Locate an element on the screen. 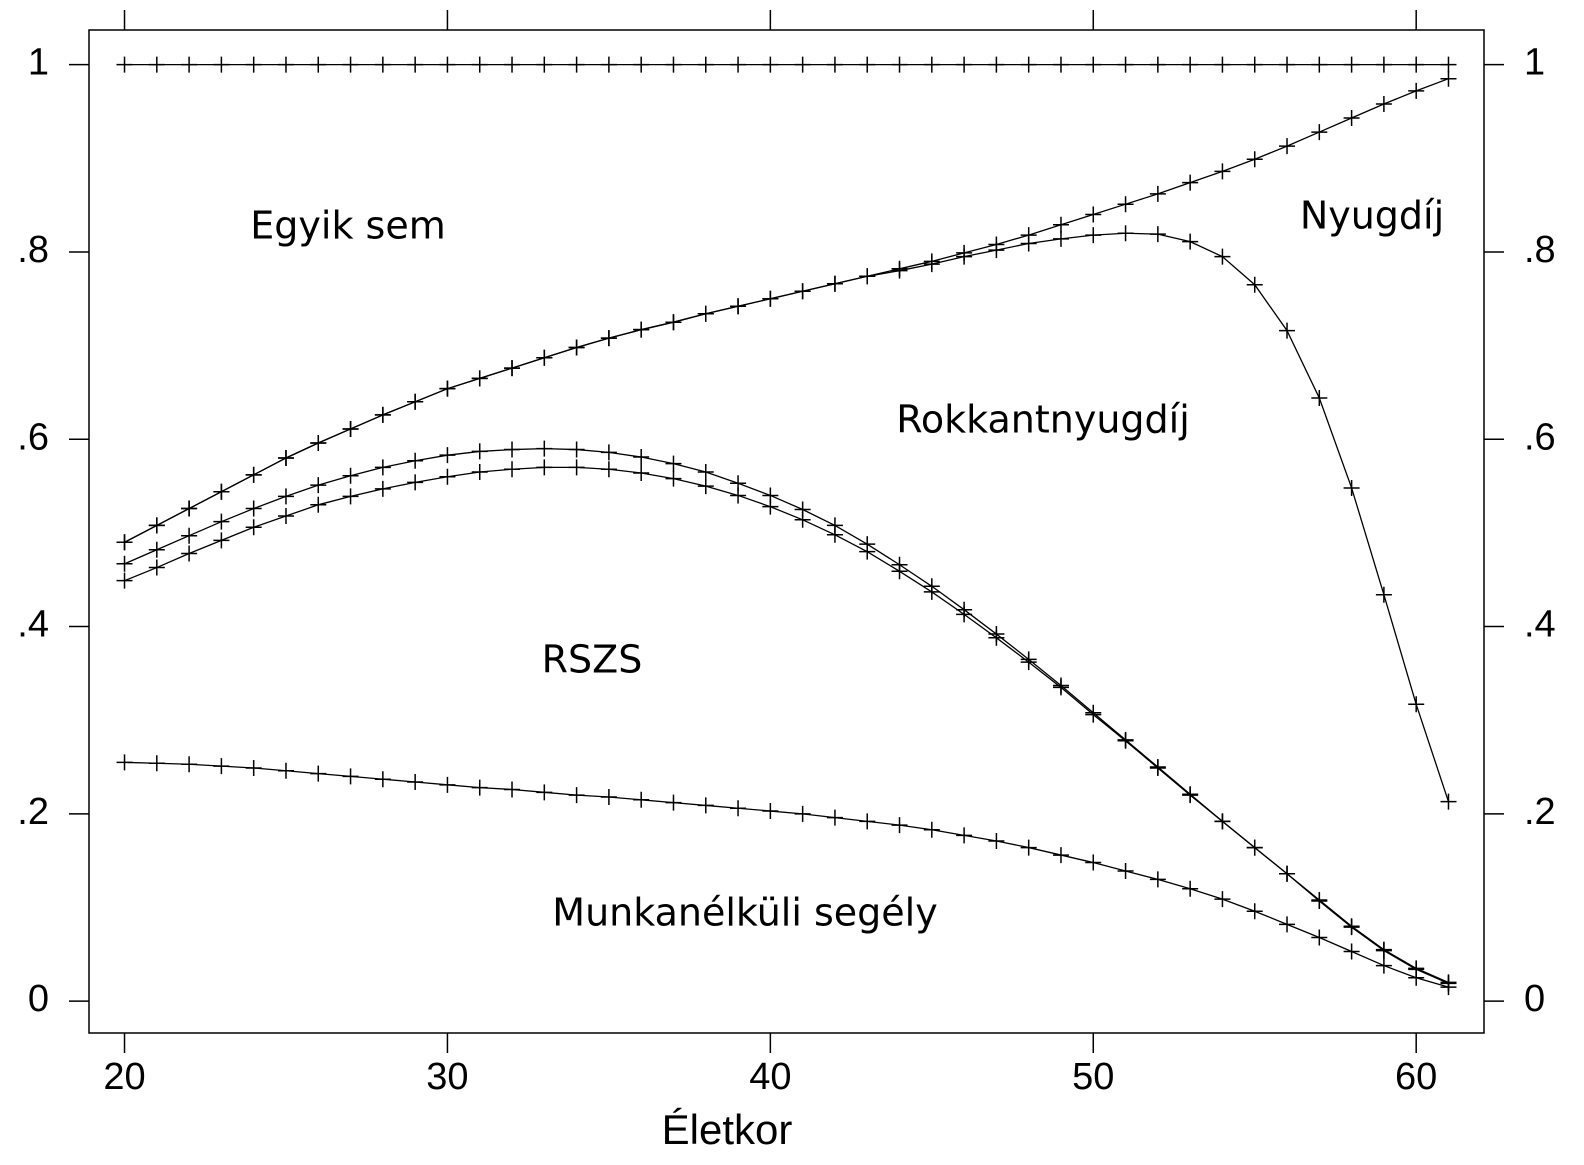 This screenshot has height=1165, width=1584. x-tick-label: 30 is located at coordinates (447, 1077).